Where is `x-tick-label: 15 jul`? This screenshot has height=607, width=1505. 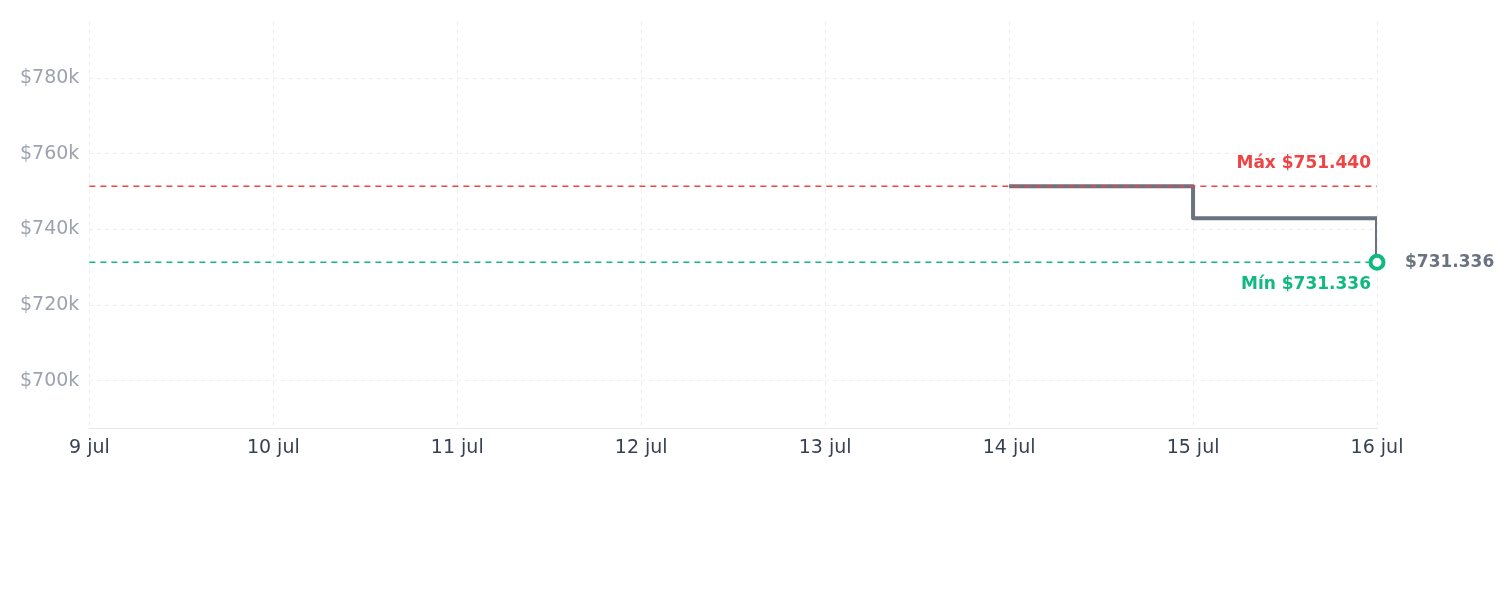
x-tick-label: 15 jul is located at coordinates (1193, 445).